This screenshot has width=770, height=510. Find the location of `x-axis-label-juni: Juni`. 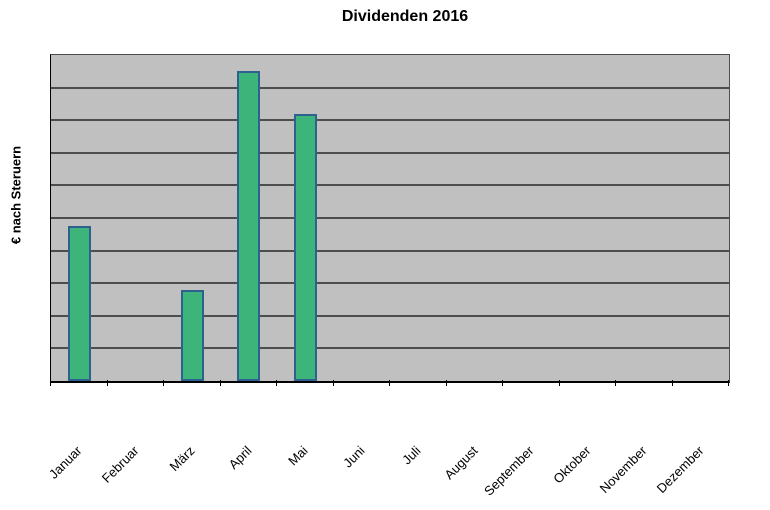

x-axis-label-juni: Juni is located at coordinates (353, 457).